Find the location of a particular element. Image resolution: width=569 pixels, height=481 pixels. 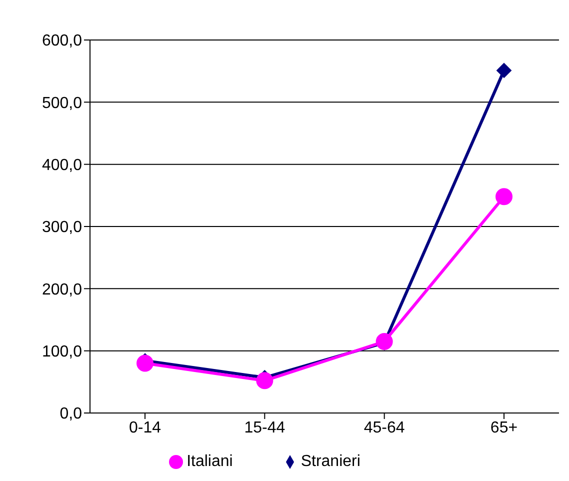

x-tick-label: 15-44 is located at coordinates (265, 427).